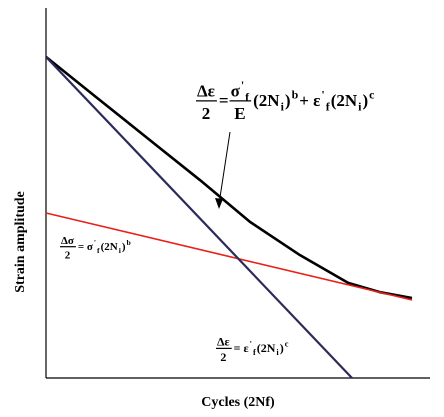 This screenshot has height=417, width=444. What do you see at coordinates (224, 168) in the screenshot?
I see `arrow-shaft` at bounding box center [224, 168].